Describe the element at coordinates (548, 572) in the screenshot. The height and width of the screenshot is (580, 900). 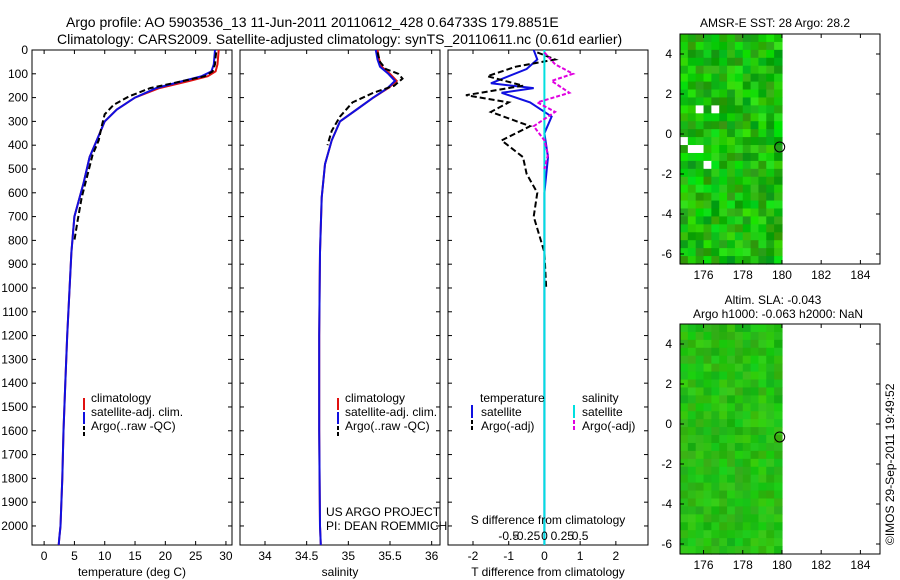
I see `difference-xlabel: T difference from climatology` at that location.